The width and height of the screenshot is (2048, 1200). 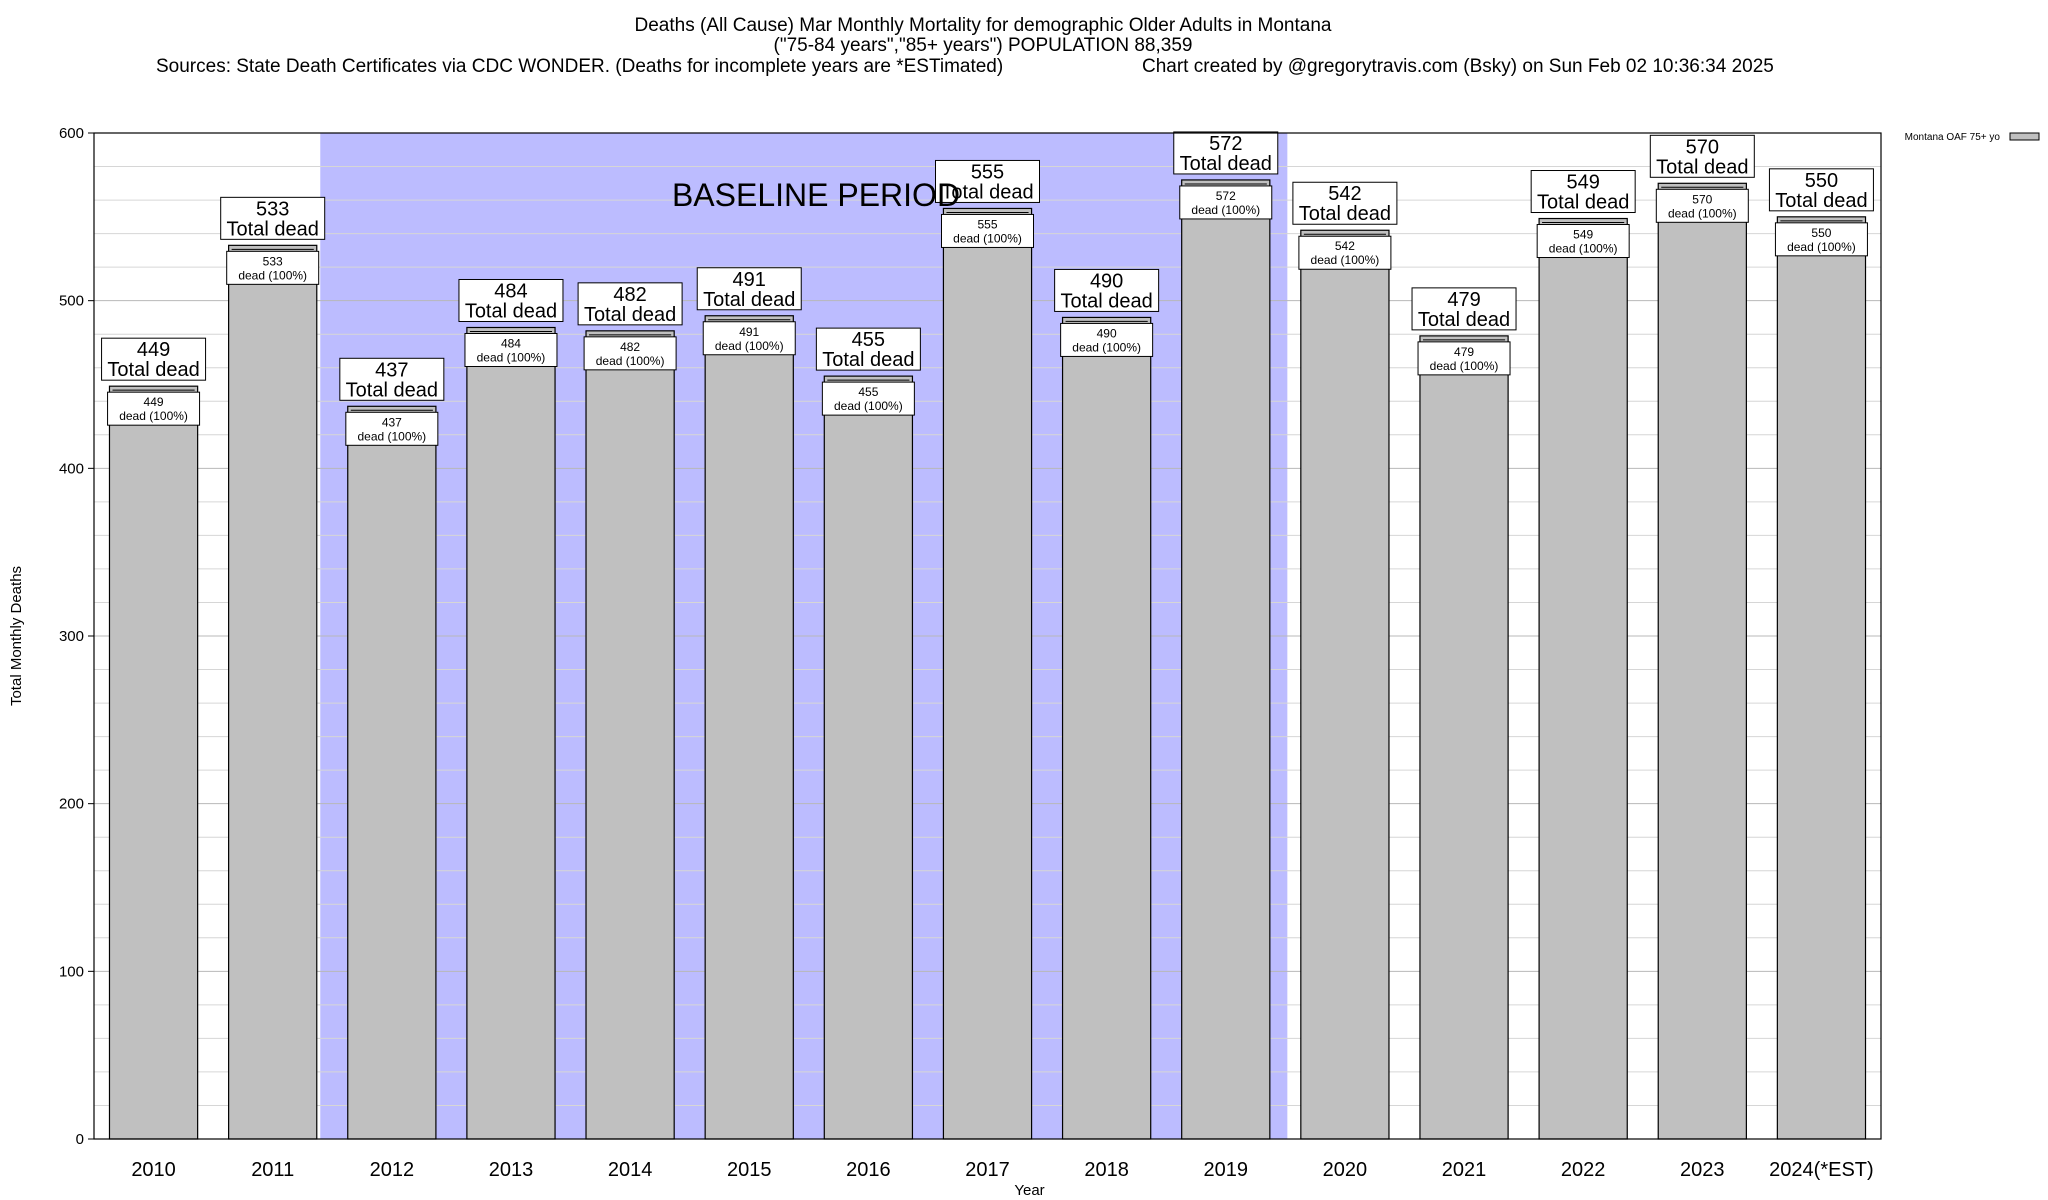 What do you see at coordinates (1702, 1170) in the screenshot?
I see `x-tick-label: 2023` at bounding box center [1702, 1170].